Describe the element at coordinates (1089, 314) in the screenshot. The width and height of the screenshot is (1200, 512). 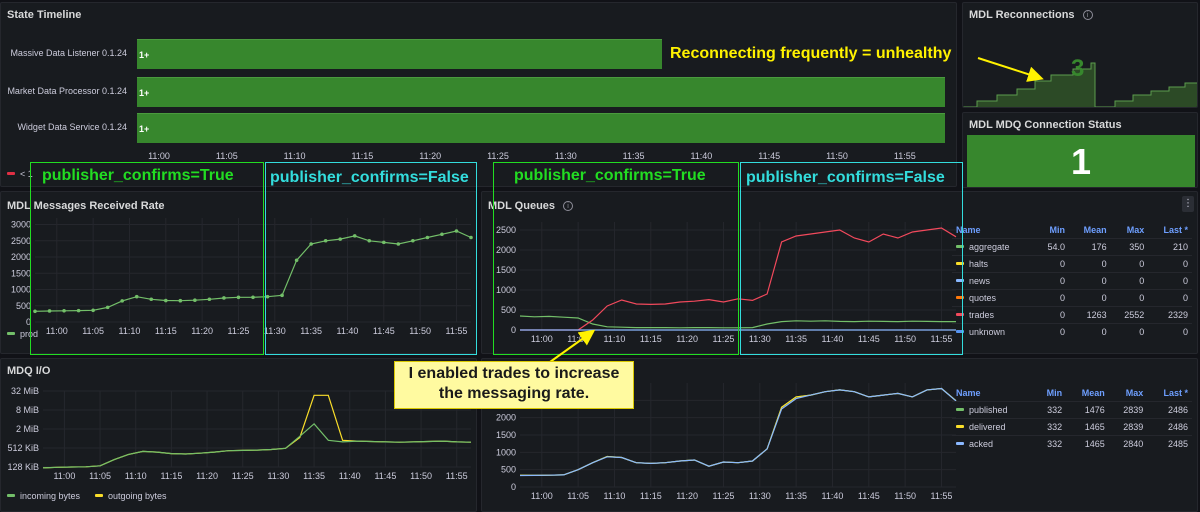
I see `legend-mean-value: 1263` at that location.